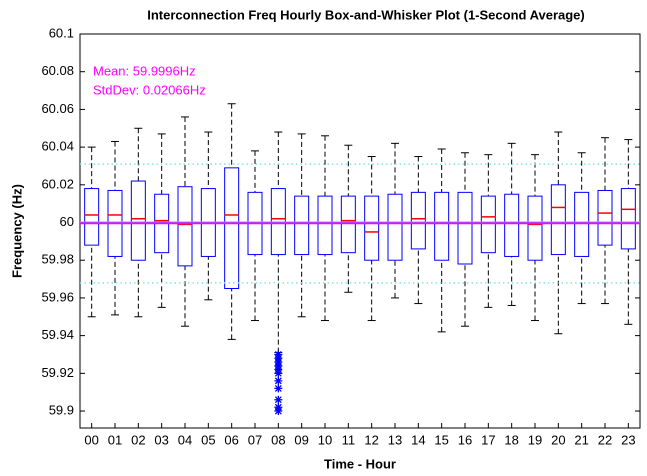 The width and height of the screenshot is (647, 476). What do you see at coordinates (441, 439) in the screenshot?
I see `x-tick-label: 15` at bounding box center [441, 439].